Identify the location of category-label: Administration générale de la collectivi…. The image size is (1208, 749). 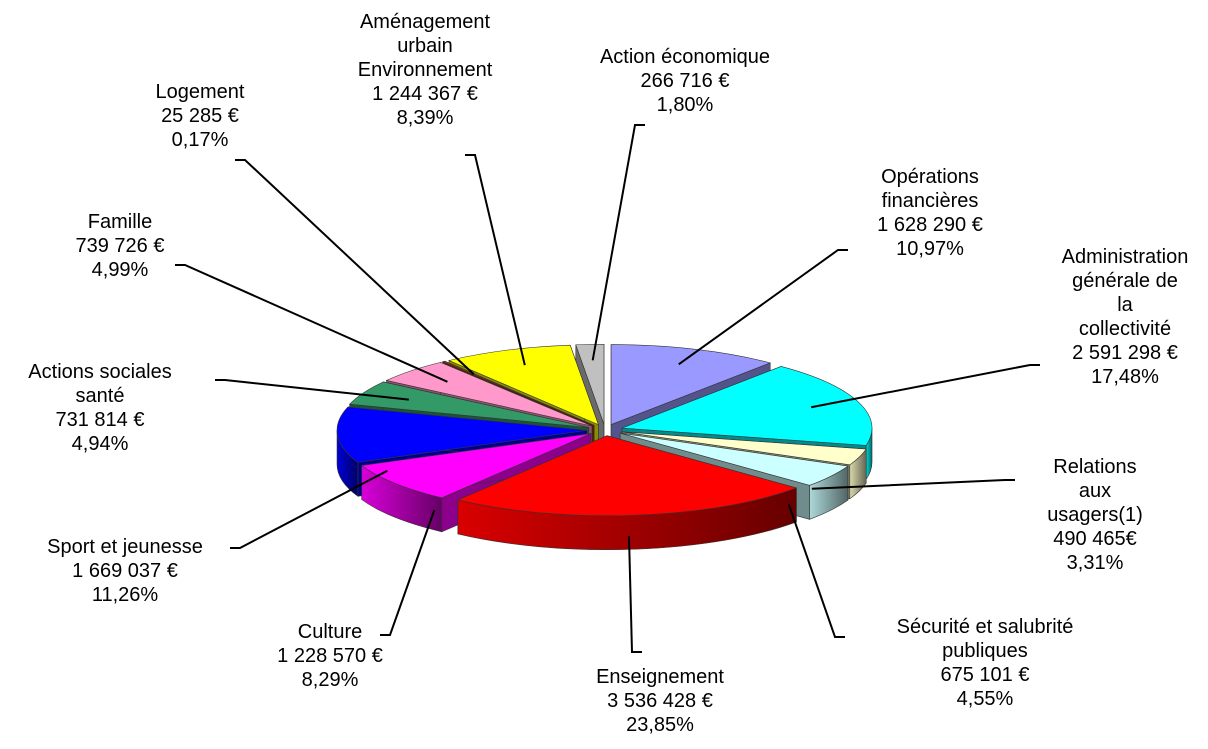
(1125, 293).